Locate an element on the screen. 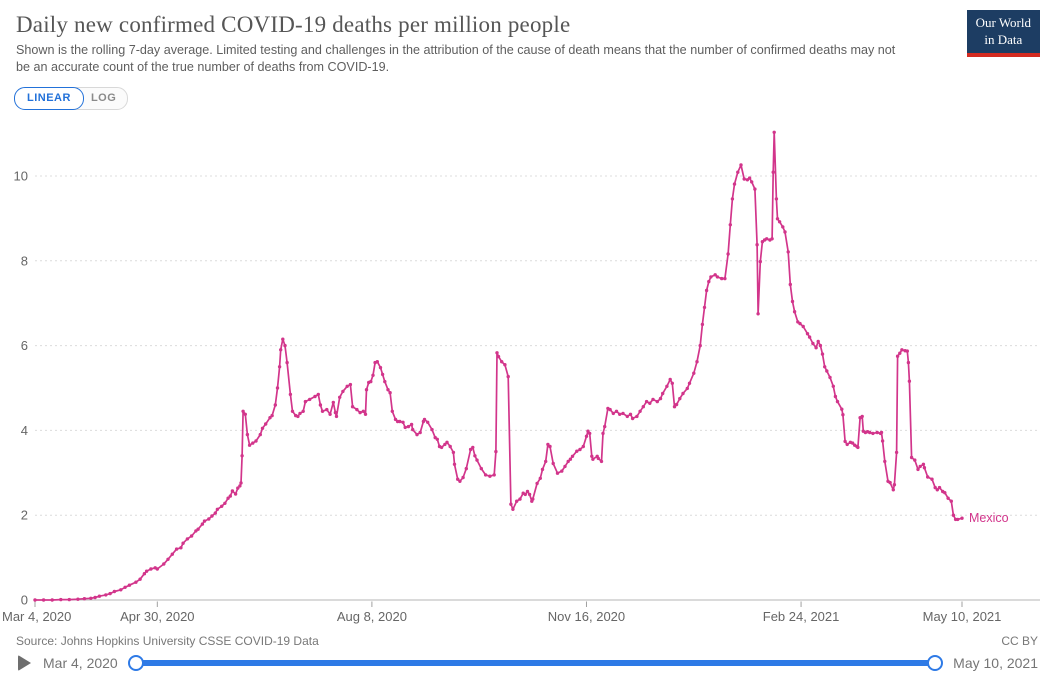 Image resolution: width=1052 pixels, height=675 pixels. owid-logo: Our World in Data is located at coordinates (1003, 33).